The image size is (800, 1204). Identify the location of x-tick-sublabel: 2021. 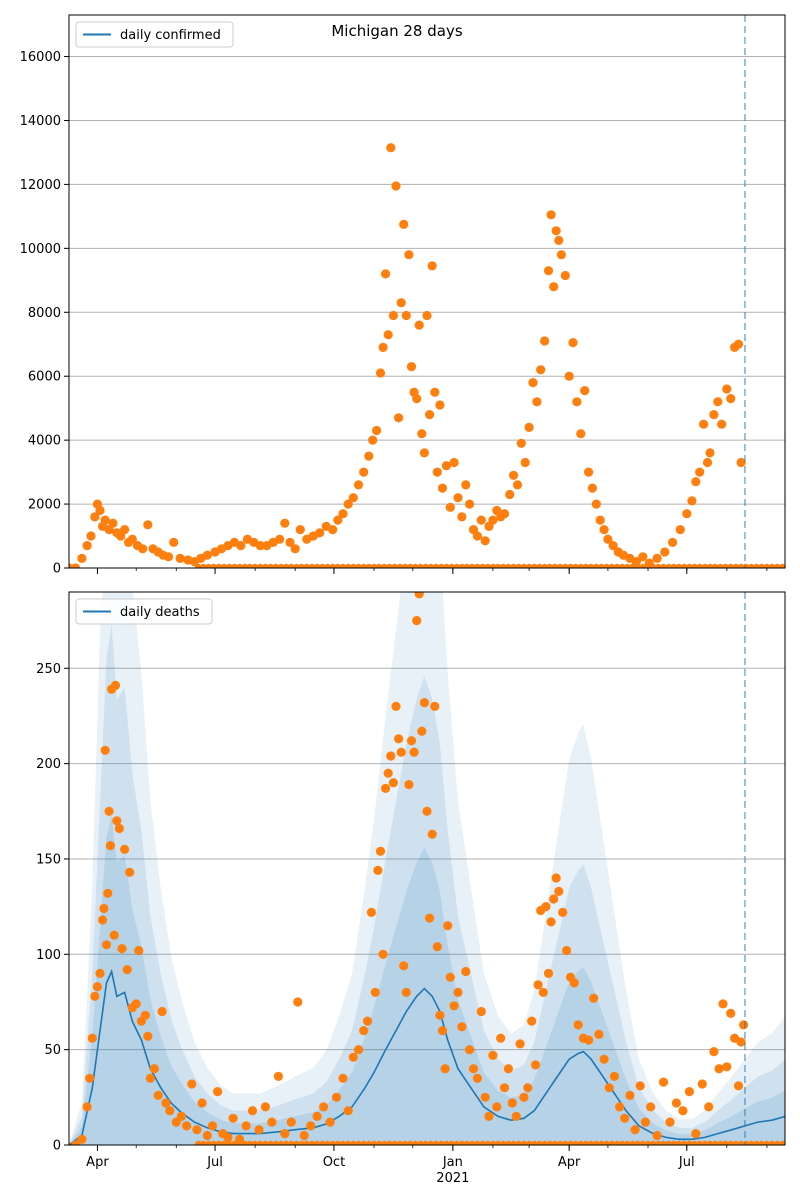
(452, 1178).